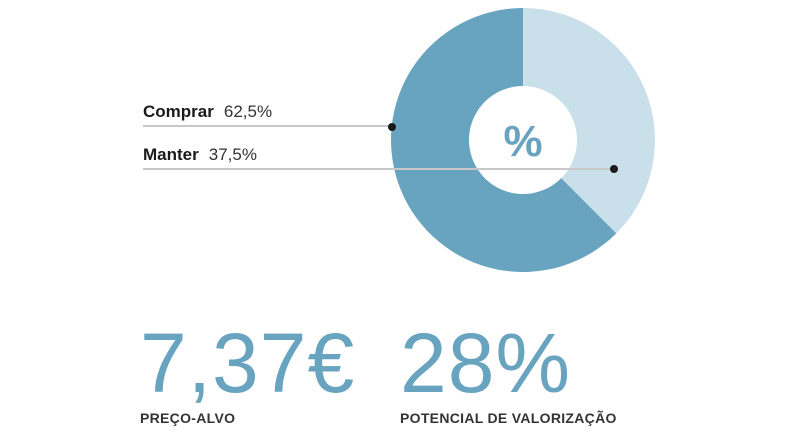  Describe the element at coordinates (392, 127) in the screenshot. I see `leader-dot-comprar` at that location.